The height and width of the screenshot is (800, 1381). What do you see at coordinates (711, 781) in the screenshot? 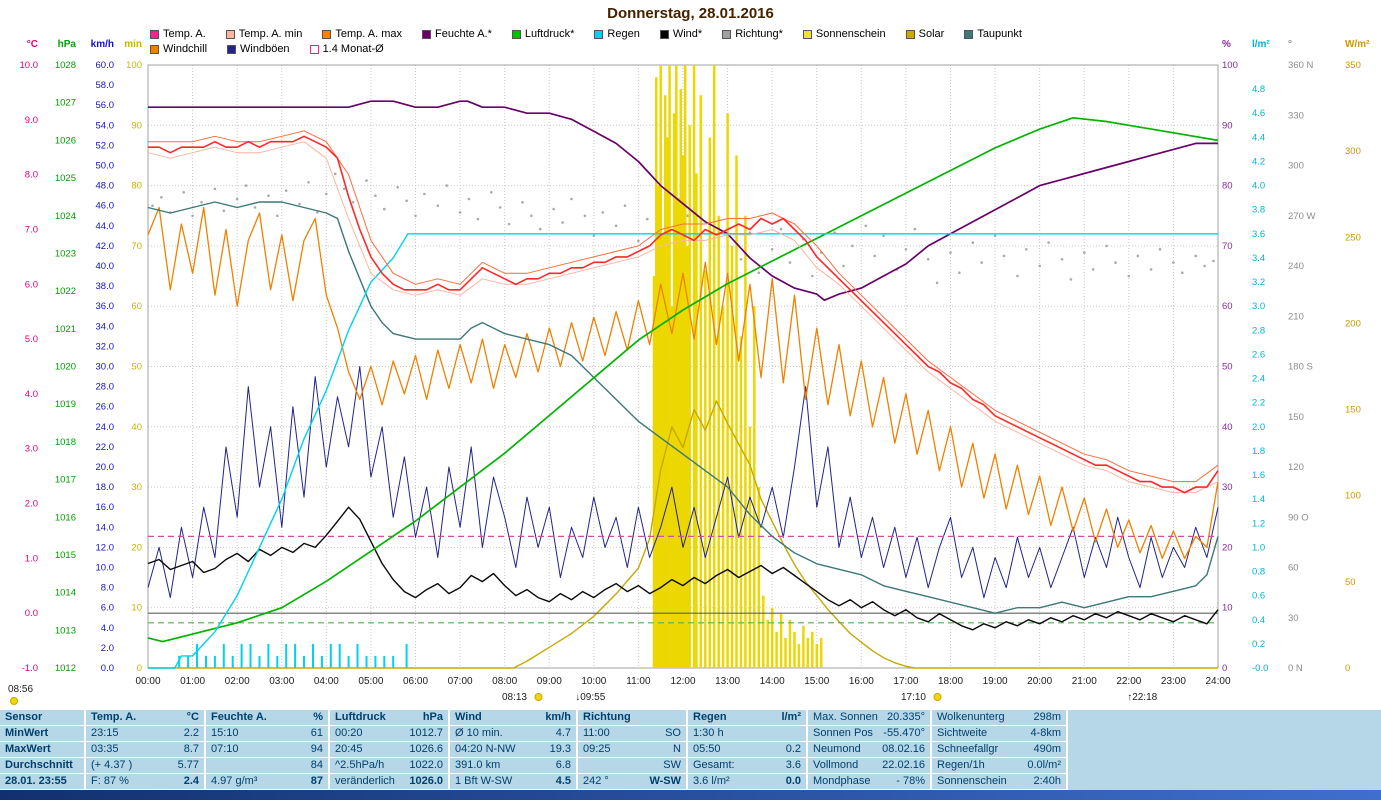
I see `stats-cell-label: 3.6 l/m²` at bounding box center [711, 781].